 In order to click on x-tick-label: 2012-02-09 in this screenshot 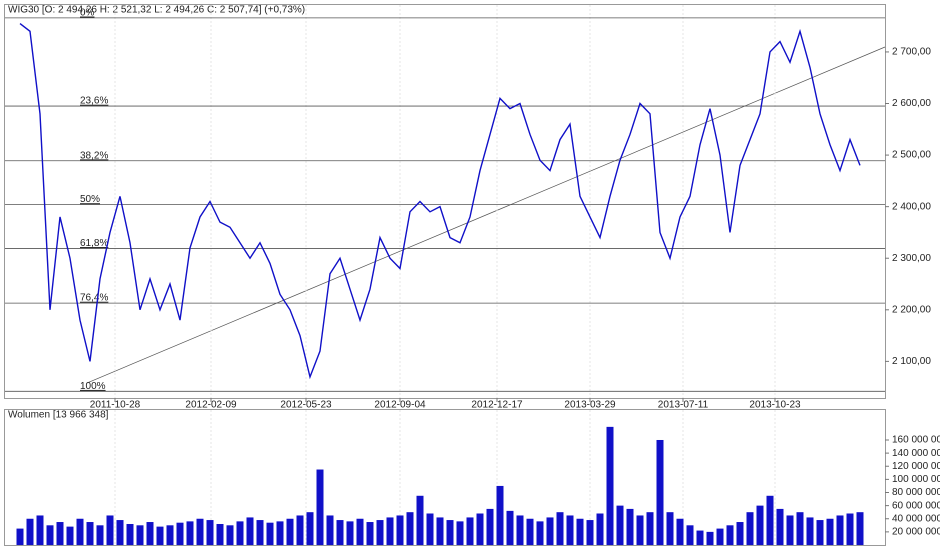, I will do `click(211, 405)`.